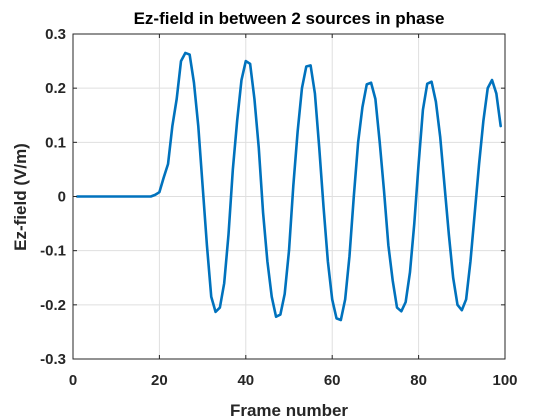  Describe the element at coordinates (55, 142) in the screenshot. I see `y-tick-label: 0.1` at that location.